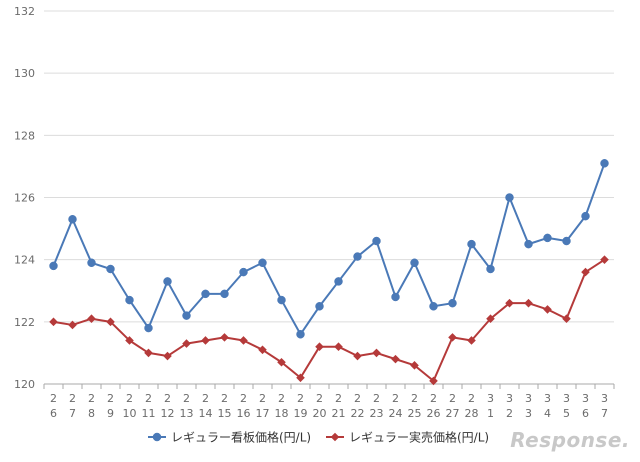 This screenshot has height=462, width=640. What do you see at coordinates (453, 413) in the screenshot?
I see `x-tick-label-day: 27` at bounding box center [453, 413].